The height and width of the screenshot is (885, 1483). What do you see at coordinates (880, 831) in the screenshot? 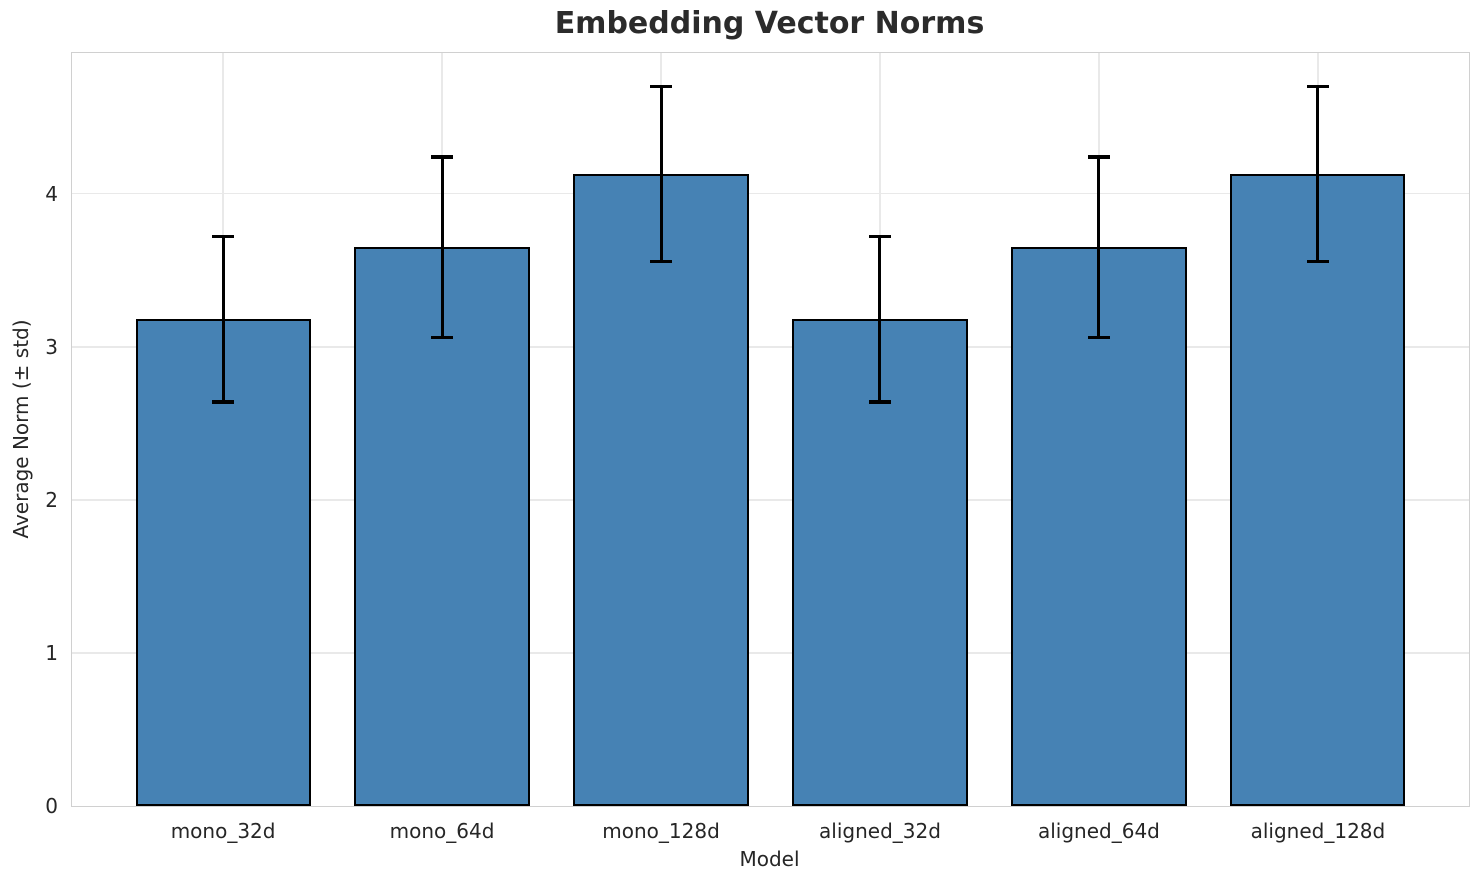
I see `x-tick-label: aligned_32d` at bounding box center [880, 831].